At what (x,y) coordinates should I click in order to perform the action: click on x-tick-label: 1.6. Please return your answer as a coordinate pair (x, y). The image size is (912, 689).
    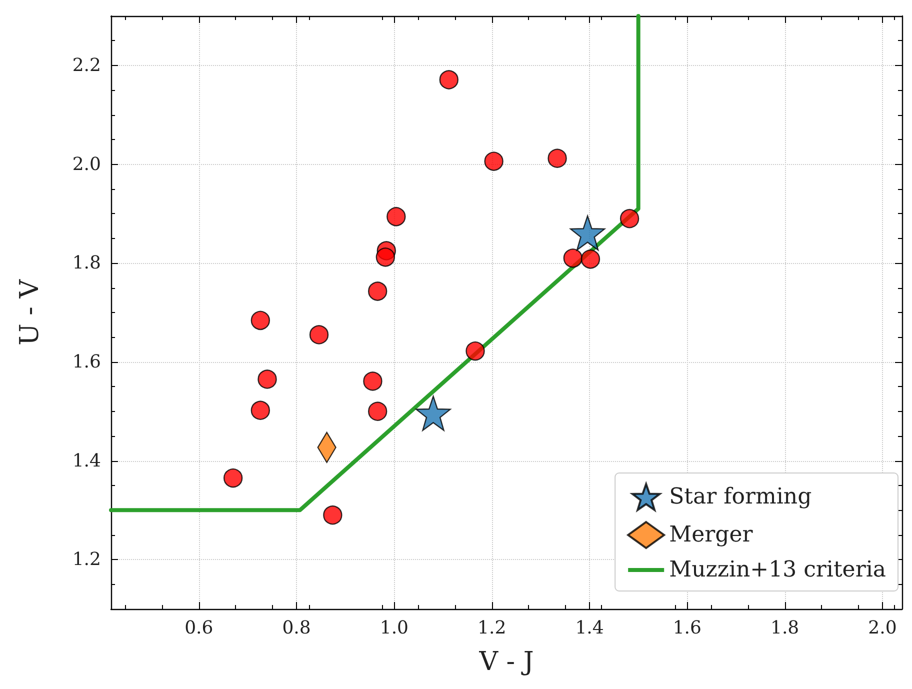
    Looking at the image, I should click on (687, 628).